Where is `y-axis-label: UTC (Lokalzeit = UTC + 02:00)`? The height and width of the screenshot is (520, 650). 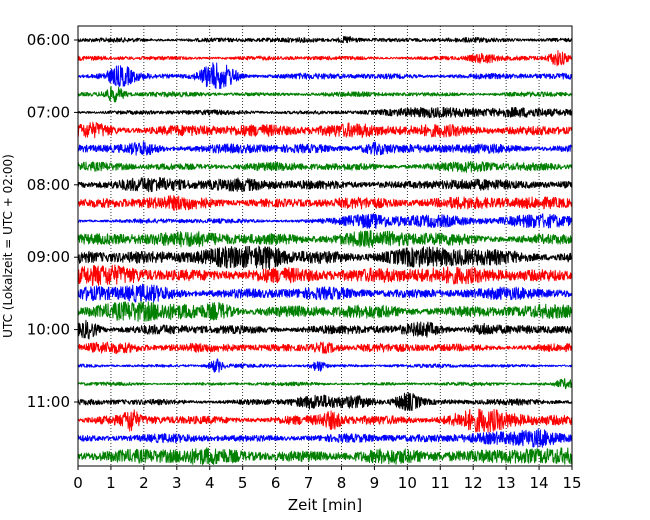 y-axis-label: UTC (Lokalzeit = UTC + 02:00) is located at coordinates (8, 246).